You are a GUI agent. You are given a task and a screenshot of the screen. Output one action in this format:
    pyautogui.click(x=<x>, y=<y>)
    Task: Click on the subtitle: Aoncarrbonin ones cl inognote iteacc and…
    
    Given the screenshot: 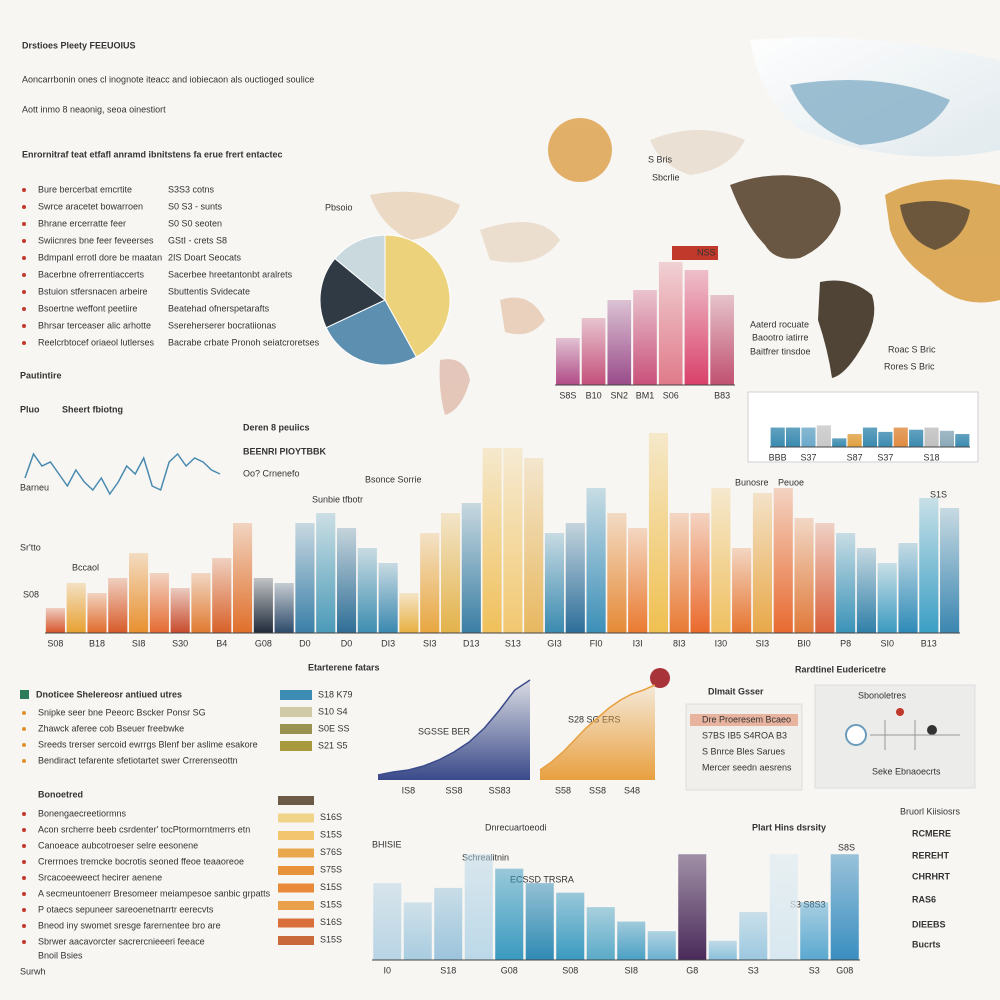 What is the action you would take?
    pyautogui.click(x=168, y=79)
    